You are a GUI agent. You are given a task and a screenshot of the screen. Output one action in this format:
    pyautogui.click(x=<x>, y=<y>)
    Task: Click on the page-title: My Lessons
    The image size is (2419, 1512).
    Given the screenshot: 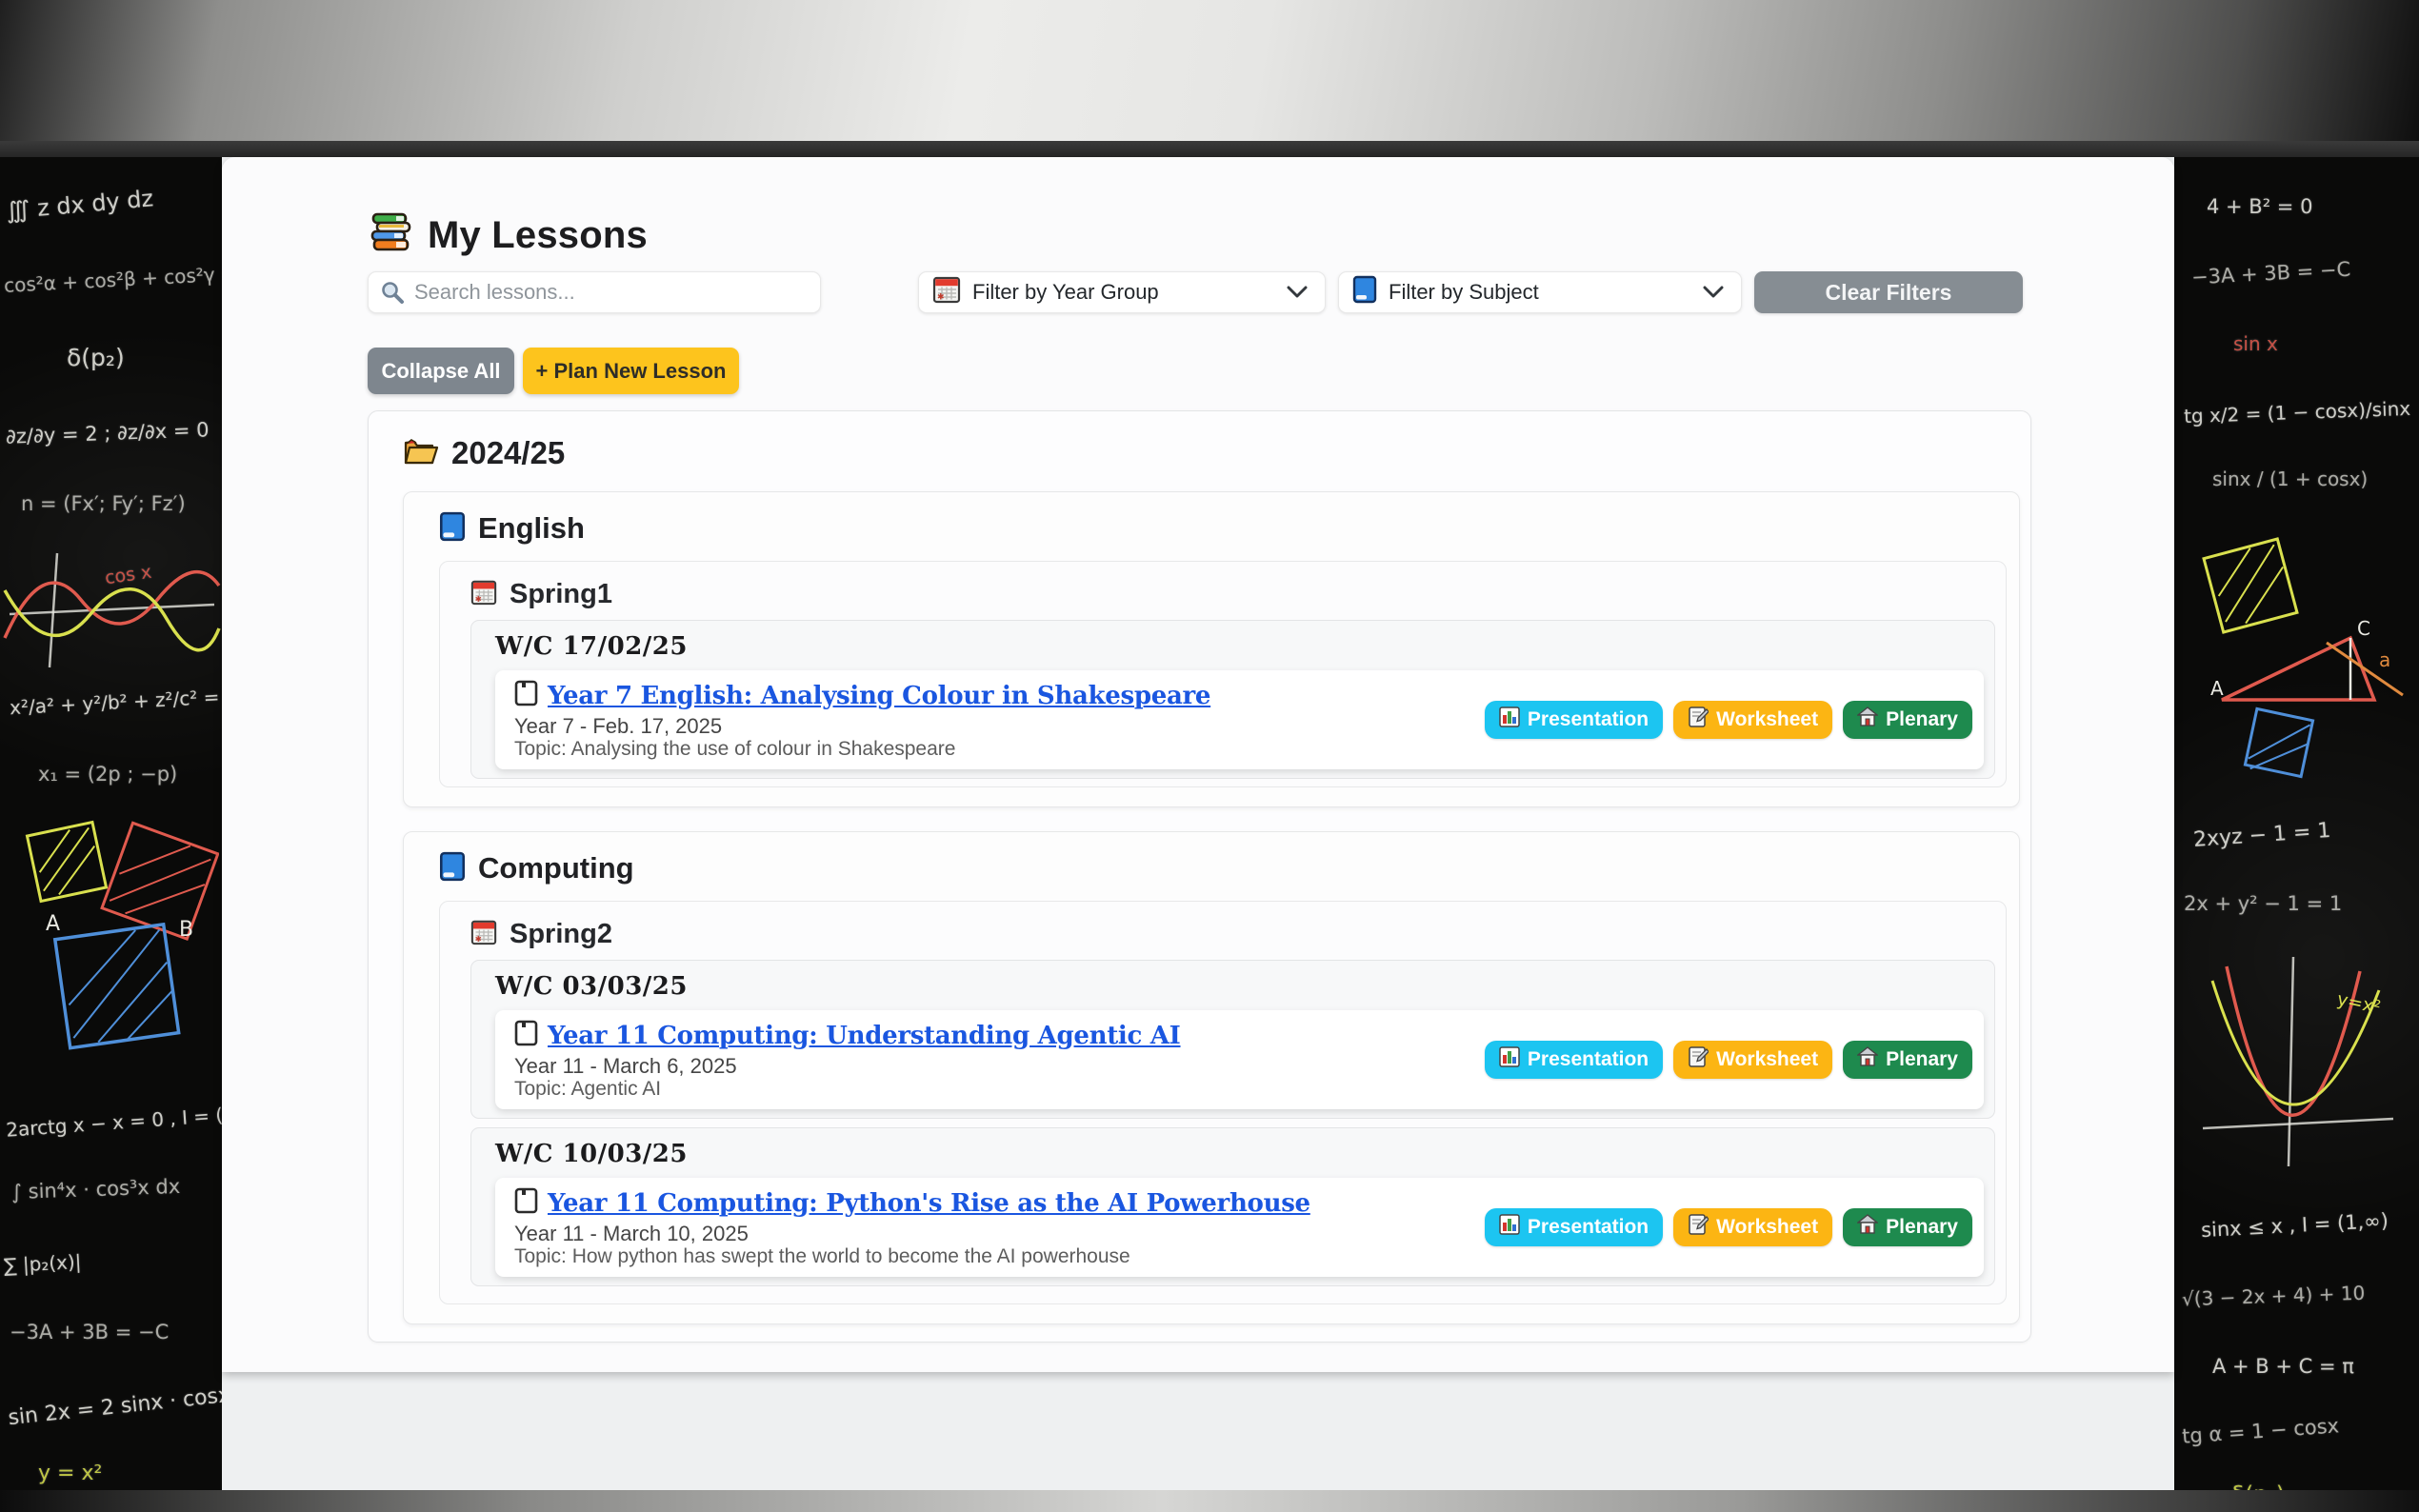 What is the action you would take?
    pyautogui.click(x=538, y=234)
    